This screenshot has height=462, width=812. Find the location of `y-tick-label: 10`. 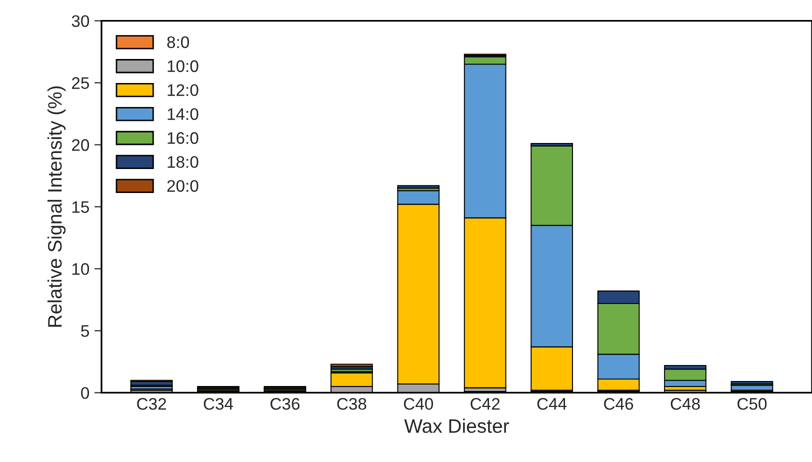

y-tick-label: 10 is located at coordinates (81, 269).